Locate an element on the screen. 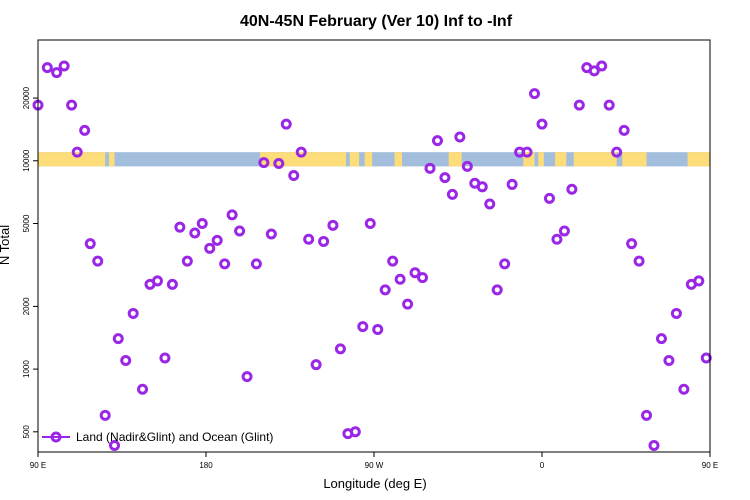 Image resolution: width=750 pixels, height=500 pixels. y-tick-label: 10000 is located at coordinates (26, 160).